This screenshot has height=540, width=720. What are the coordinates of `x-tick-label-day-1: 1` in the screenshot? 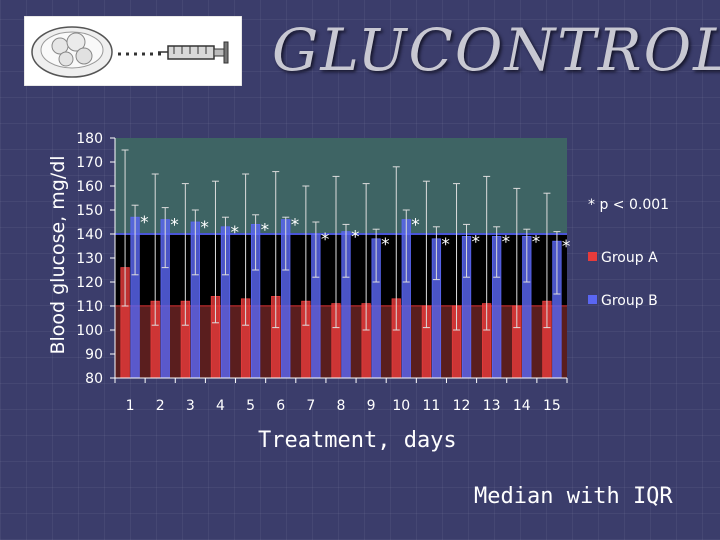 It's located at (130, 406).